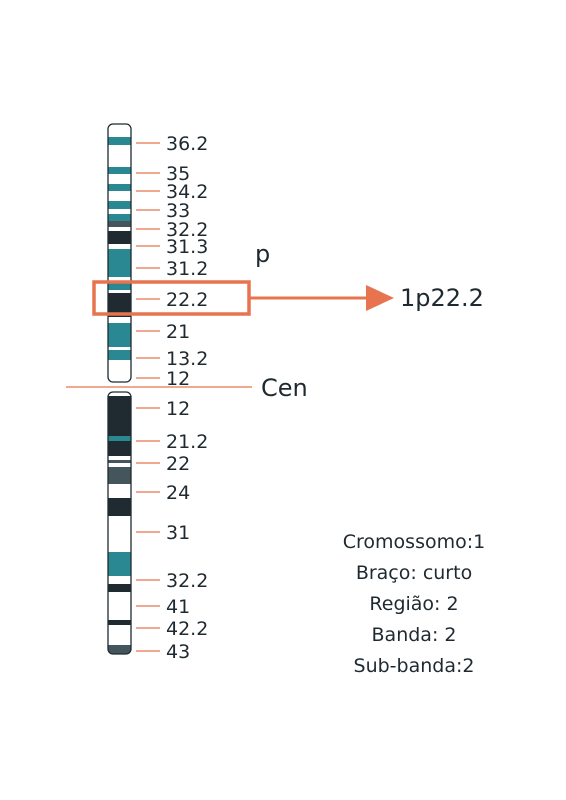 The height and width of the screenshot is (800, 566). I want to click on band-label: 31.3, so click(187, 247).